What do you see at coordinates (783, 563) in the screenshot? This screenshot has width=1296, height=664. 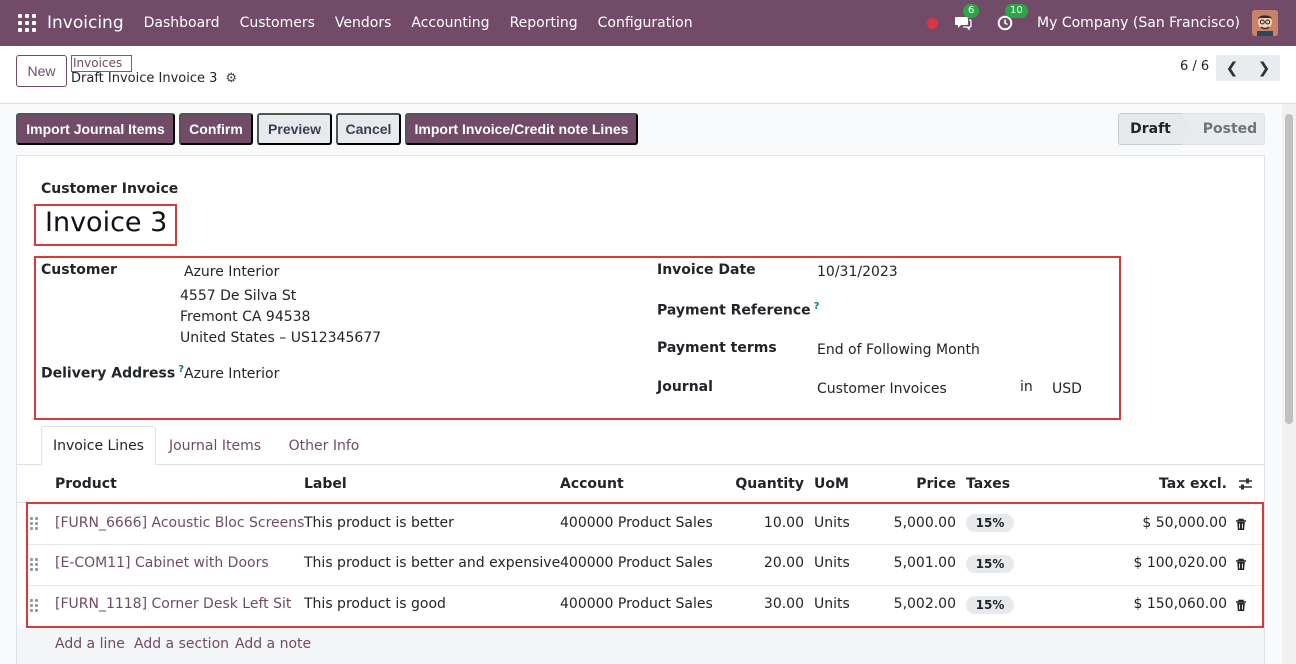 I see `row-2-quantity: 20.00` at bounding box center [783, 563].